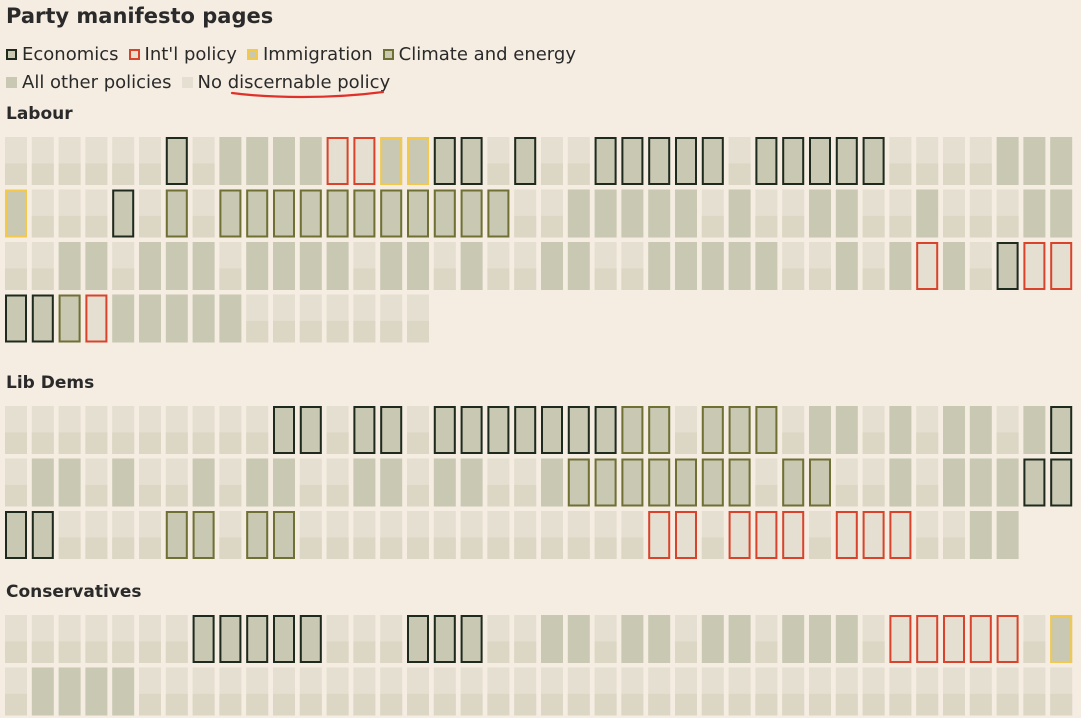 The width and height of the screenshot is (1081, 718). I want to click on legend-swatch-none, so click(187, 82).